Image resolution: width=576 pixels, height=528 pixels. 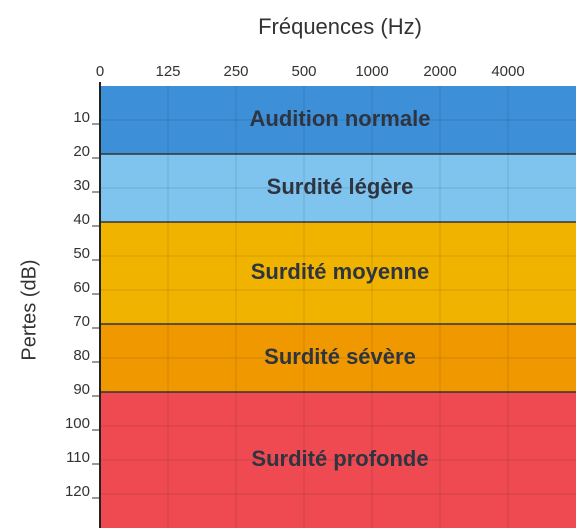 What do you see at coordinates (439, 71) in the screenshot?
I see `x-tick-label: 2000` at bounding box center [439, 71].